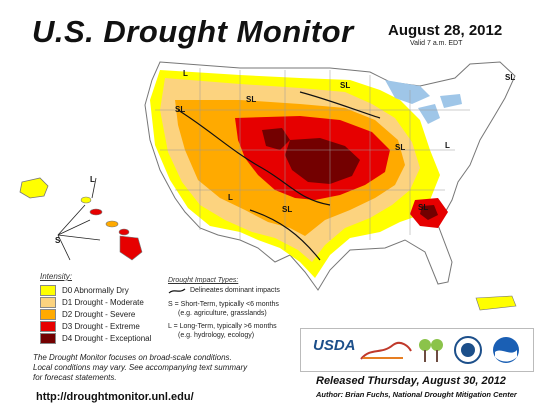 This screenshot has width=550, height=417. Describe the element at coordinates (506, 350) in the screenshot. I see `noaa-logo` at that location.